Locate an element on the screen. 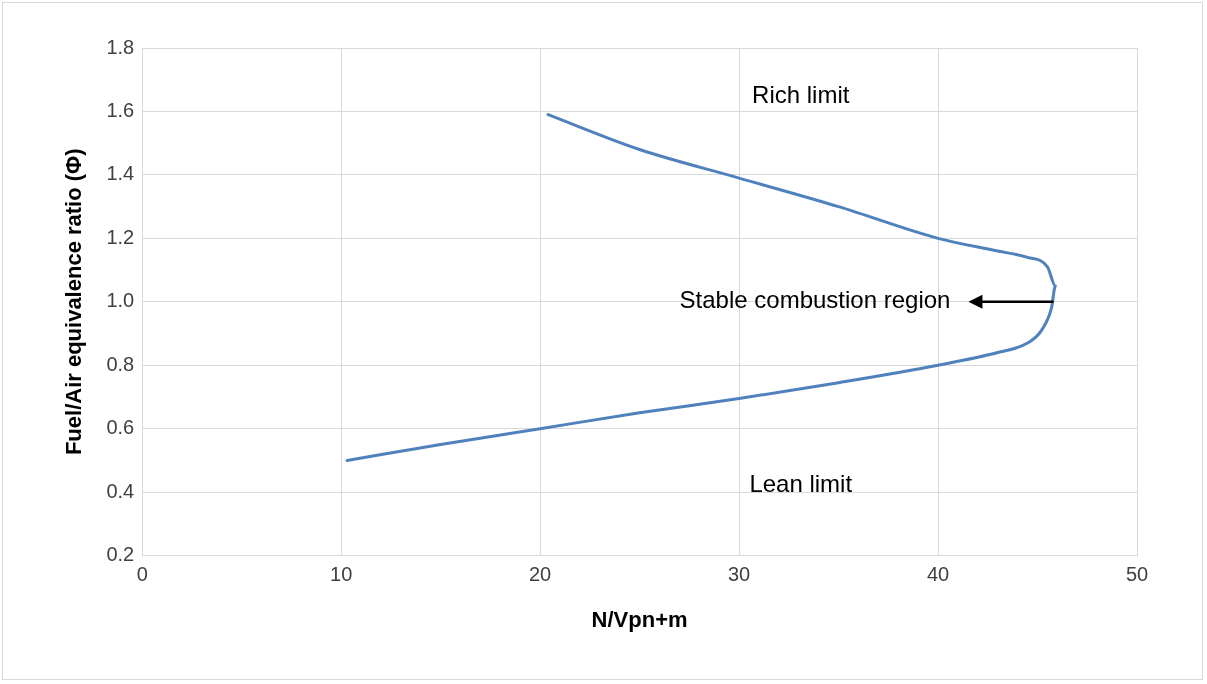  y-tick-label: 1.6 is located at coordinates (120, 109).